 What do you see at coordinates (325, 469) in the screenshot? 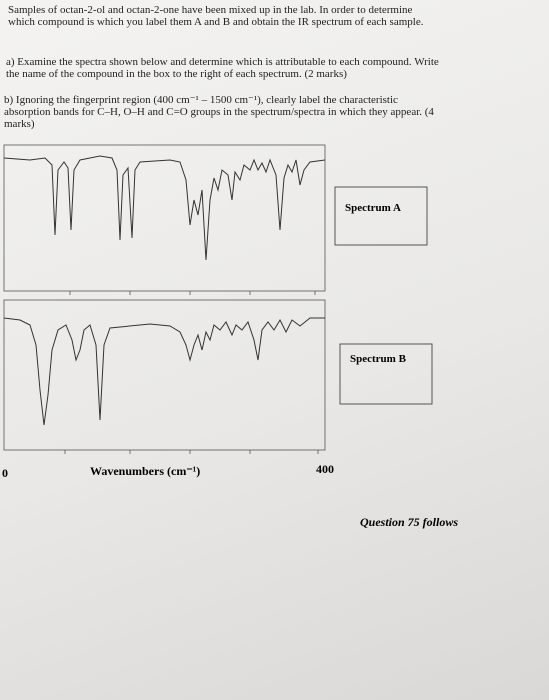
I see `axis-right-label: 400` at bounding box center [325, 469].